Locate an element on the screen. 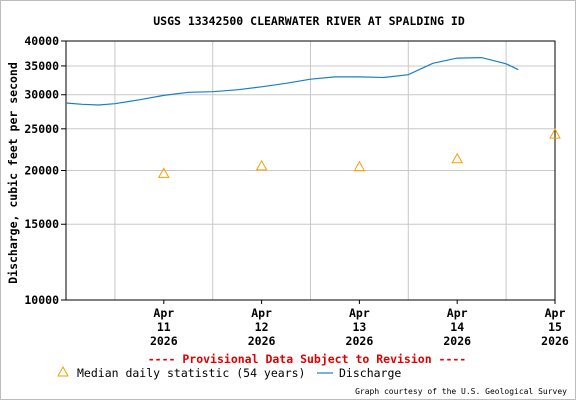 The width and height of the screenshot is (576, 400). x-tick-label-day: 11 is located at coordinates (164, 327).